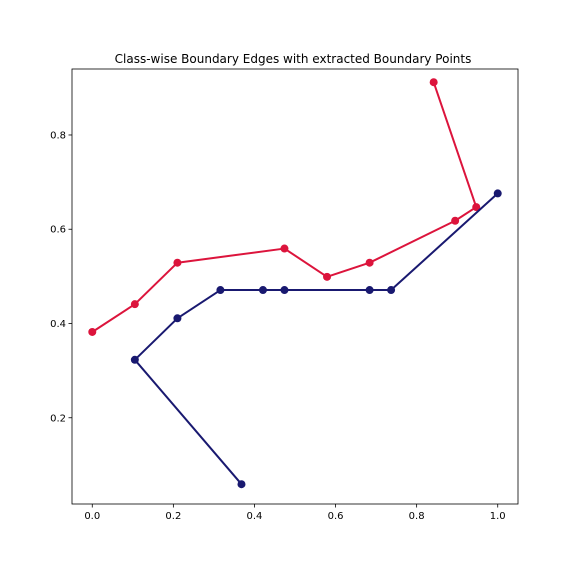 This screenshot has width=576, height=576. Describe the element at coordinates (417, 516) in the screenshot. I see `x-tick-label: 0.8` at that location.